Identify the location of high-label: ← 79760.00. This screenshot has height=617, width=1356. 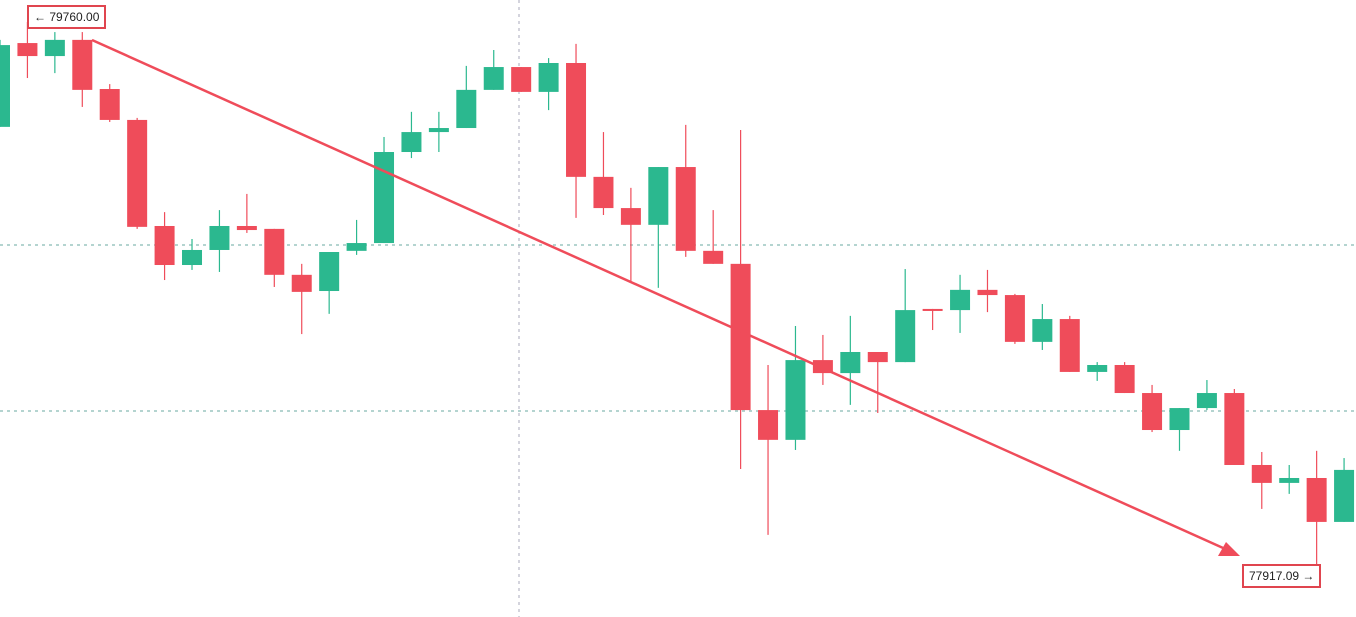
(67, 17).